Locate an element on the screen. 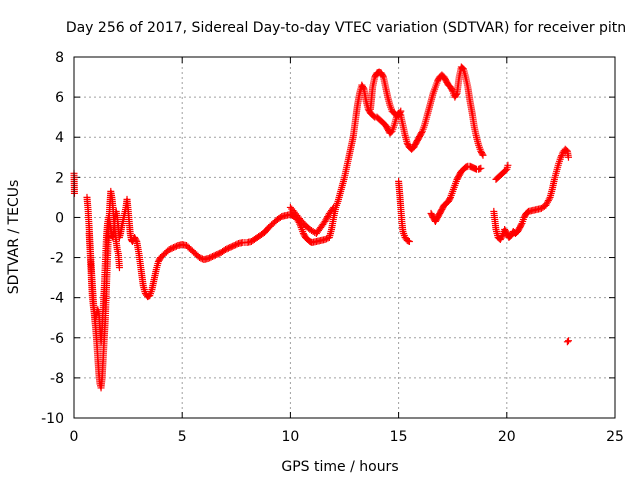 The width and height of the screenshot is (640, 480). y-tick-label: -2 is located at coordinates (57, 259).